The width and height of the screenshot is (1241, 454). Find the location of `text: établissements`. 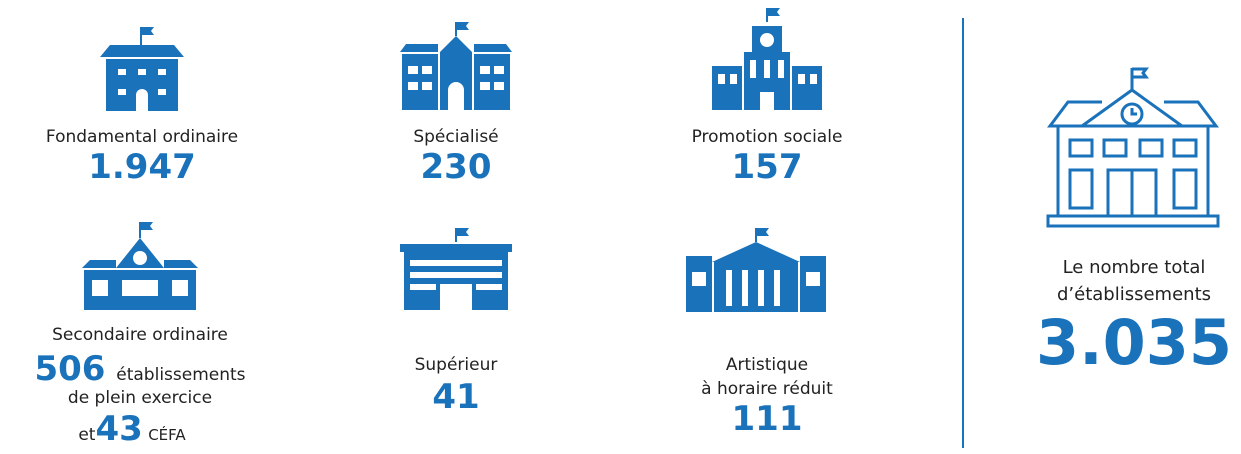

text: établissements is located at coordinates (181, 375).